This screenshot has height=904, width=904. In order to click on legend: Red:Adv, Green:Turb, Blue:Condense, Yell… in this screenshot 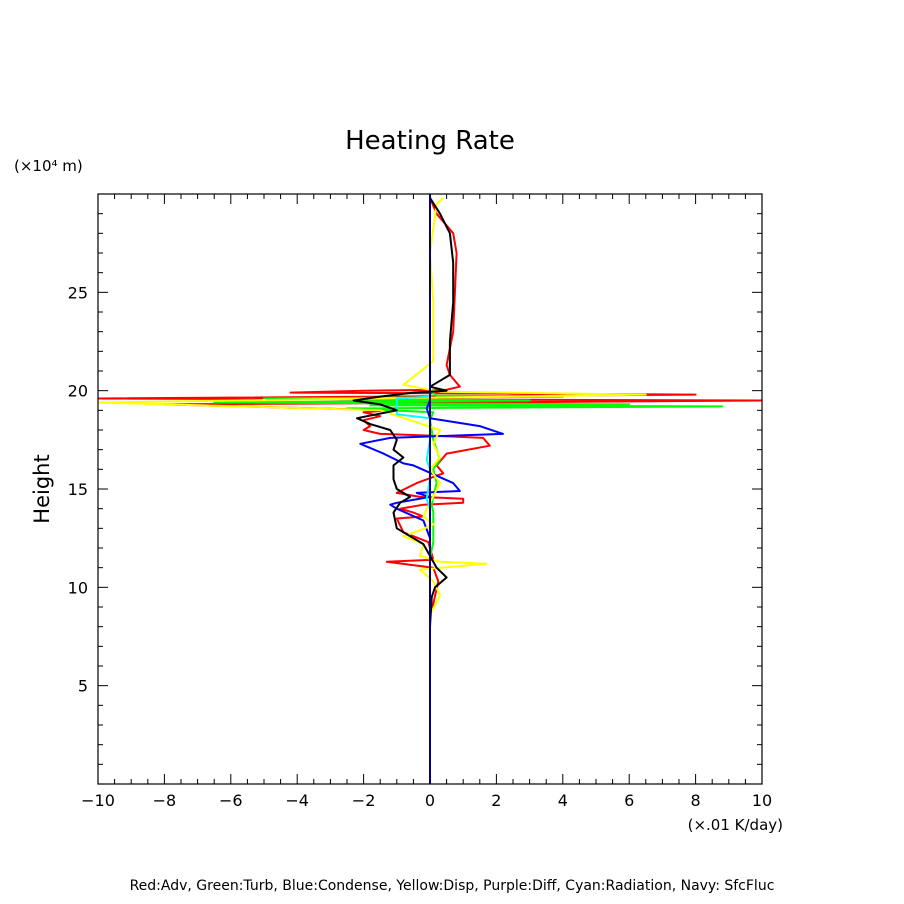, I will do `click(452, 886)`.